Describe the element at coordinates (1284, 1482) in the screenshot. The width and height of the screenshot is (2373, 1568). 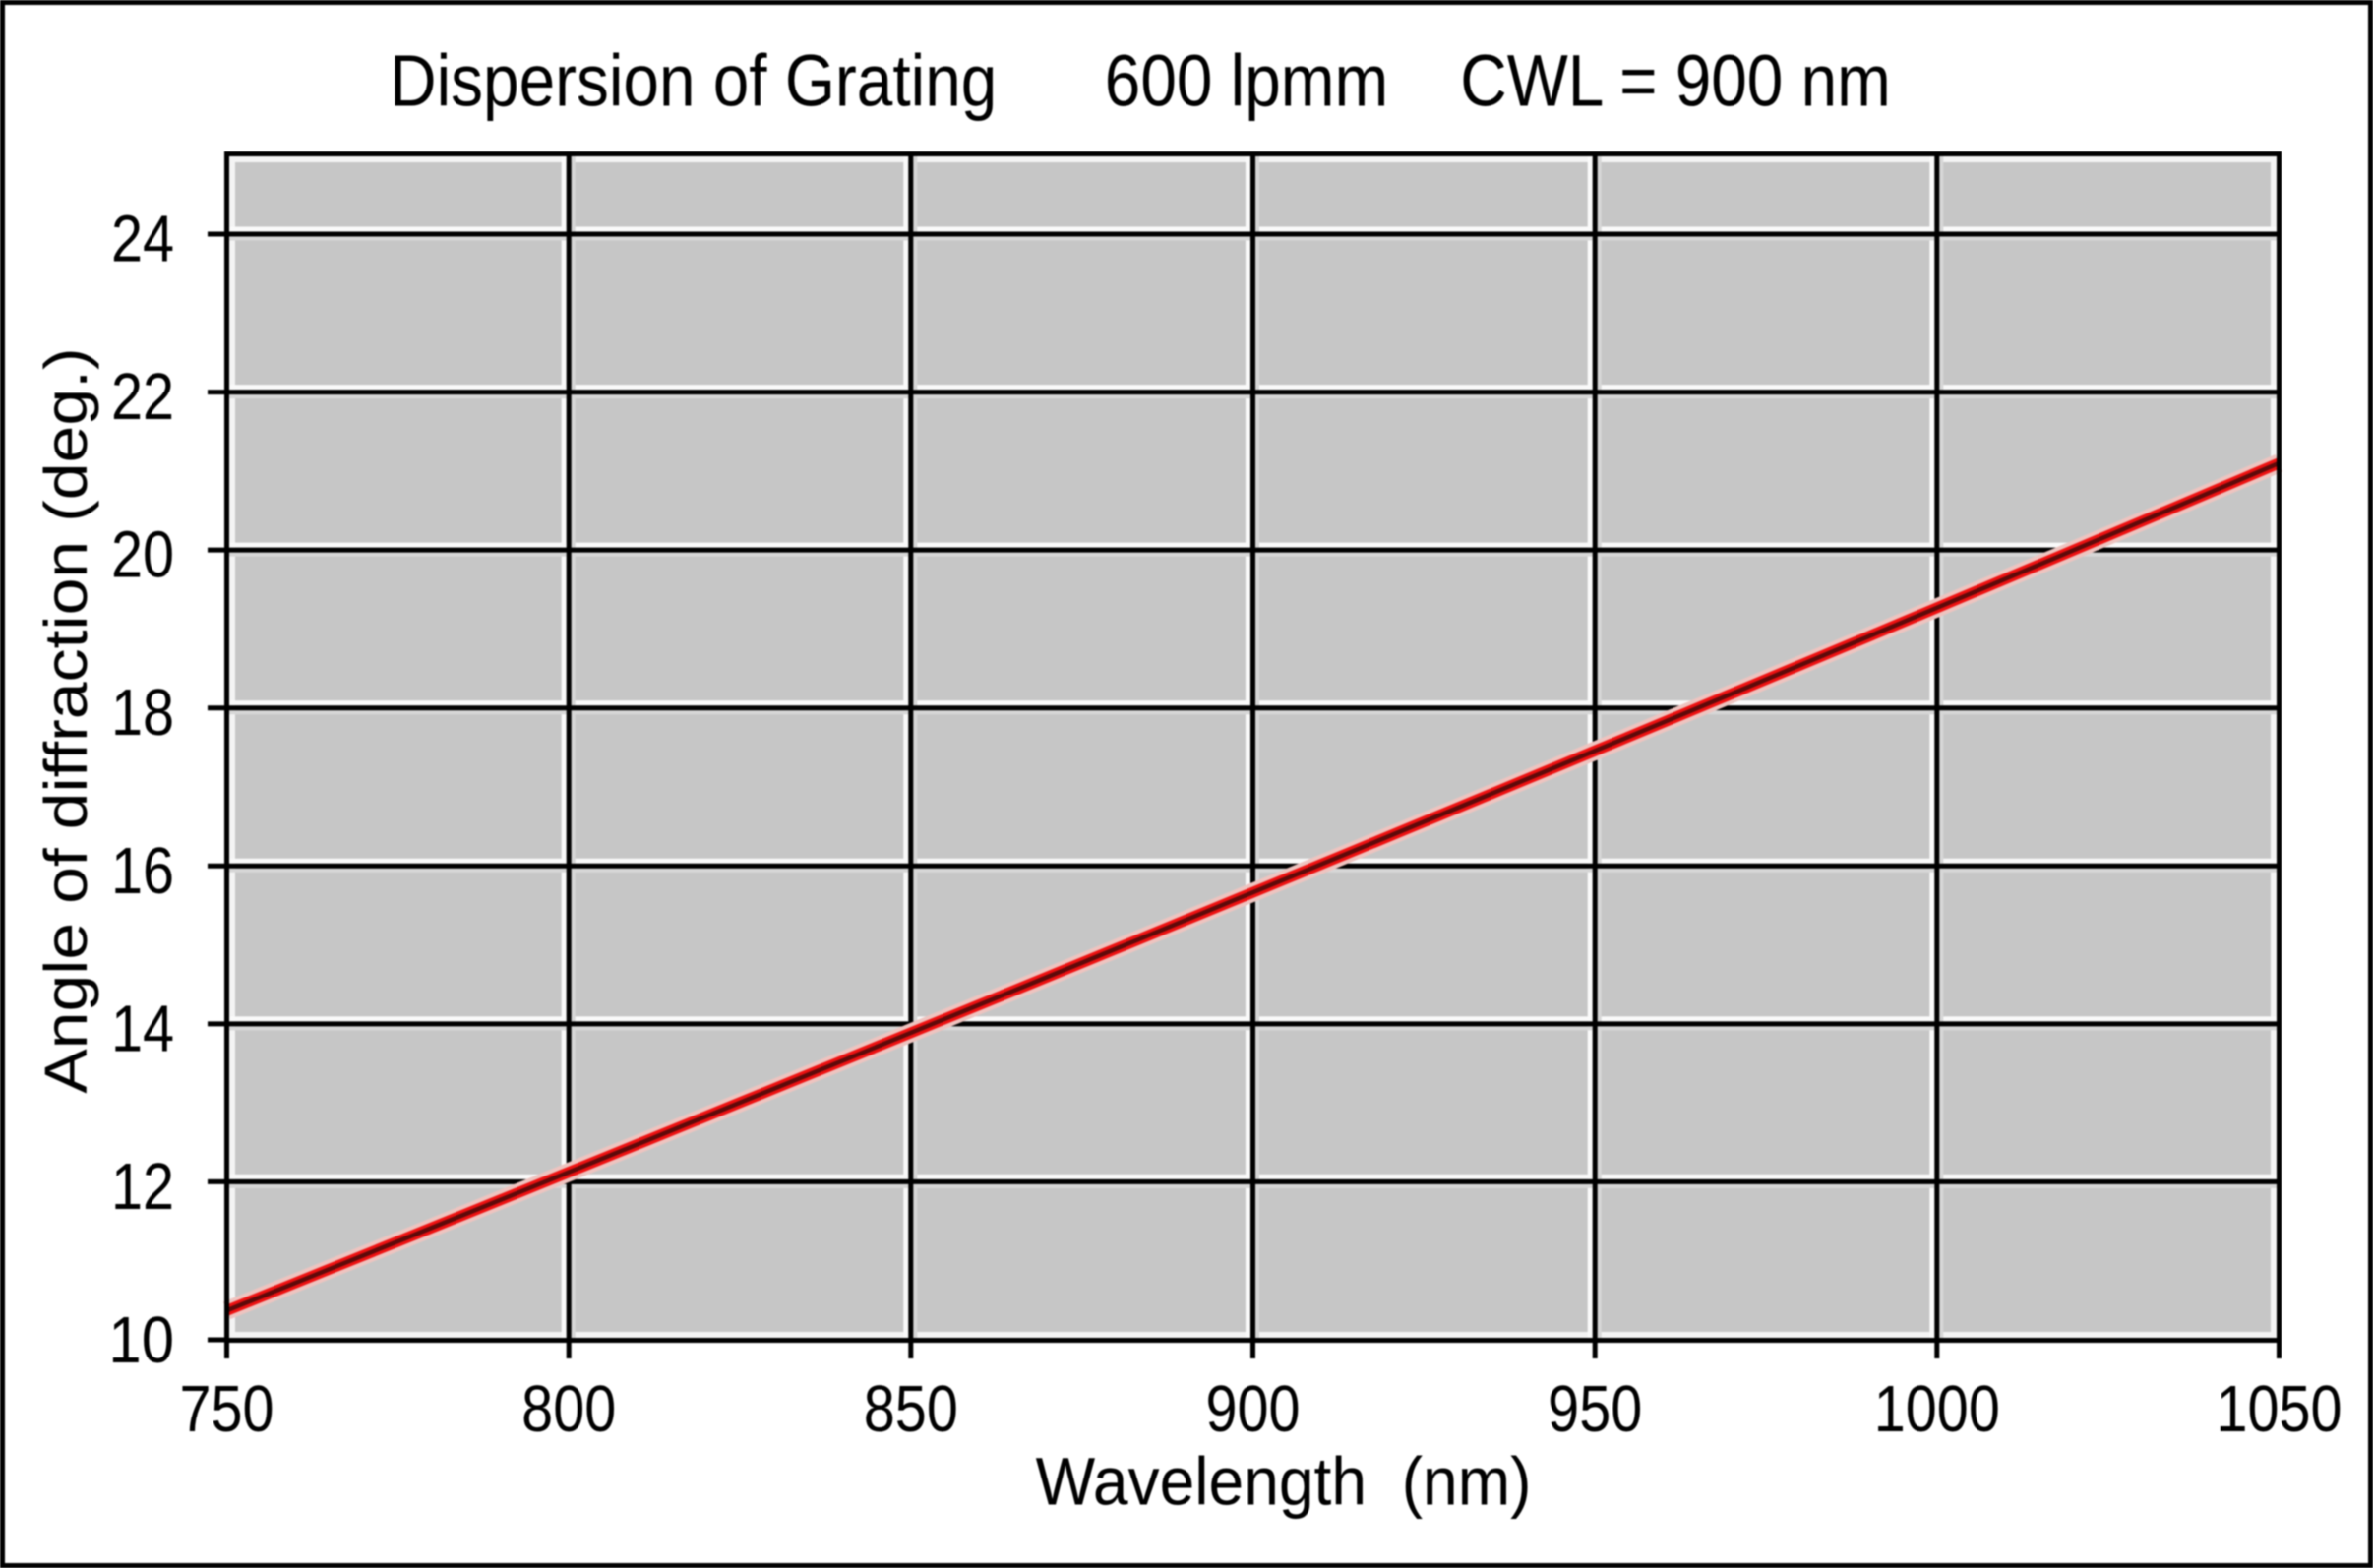
I see `svg-text: Wavelength (nm)` at that location.